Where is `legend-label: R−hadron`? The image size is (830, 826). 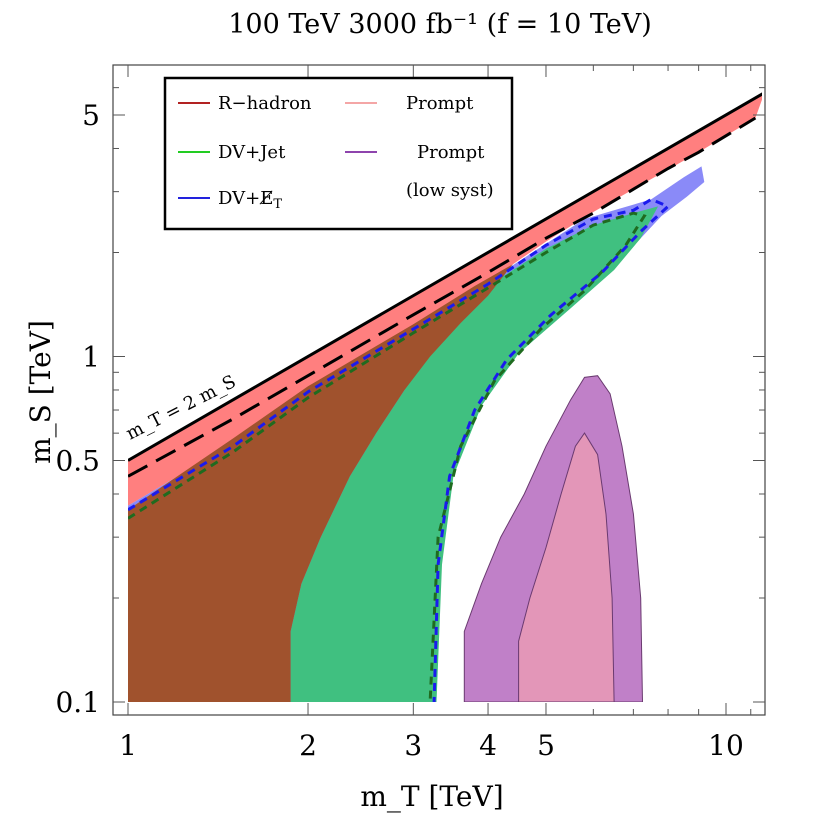
legend-label: R−hadron is located at coordinates (265, 103).